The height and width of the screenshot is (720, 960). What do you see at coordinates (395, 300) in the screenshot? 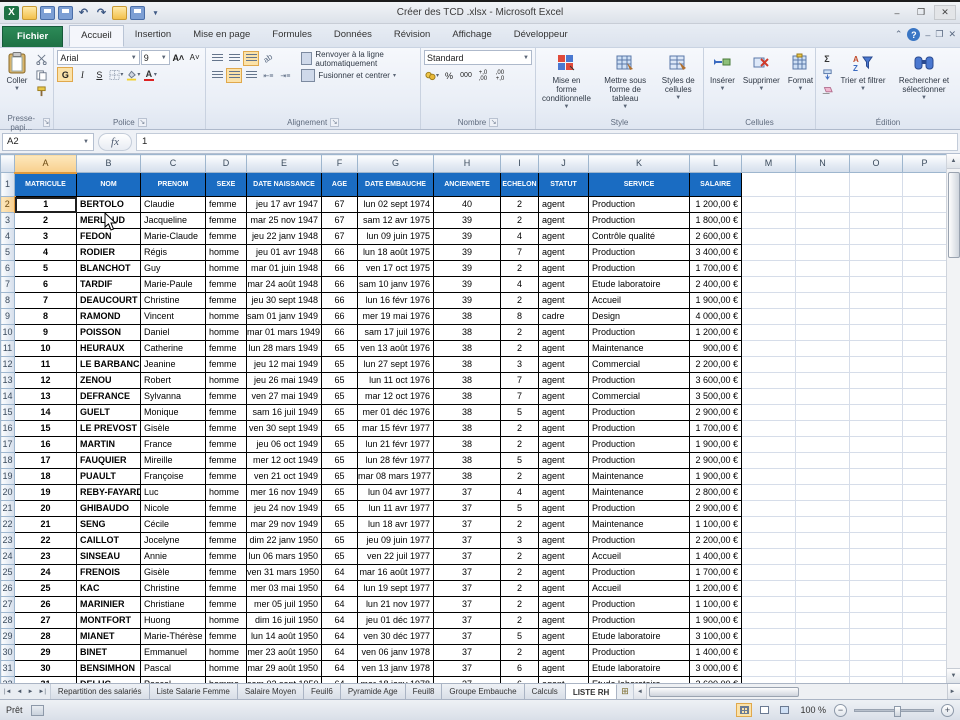
I see `cell: lun 16 févr 1976` at bounding box center [395, 300].